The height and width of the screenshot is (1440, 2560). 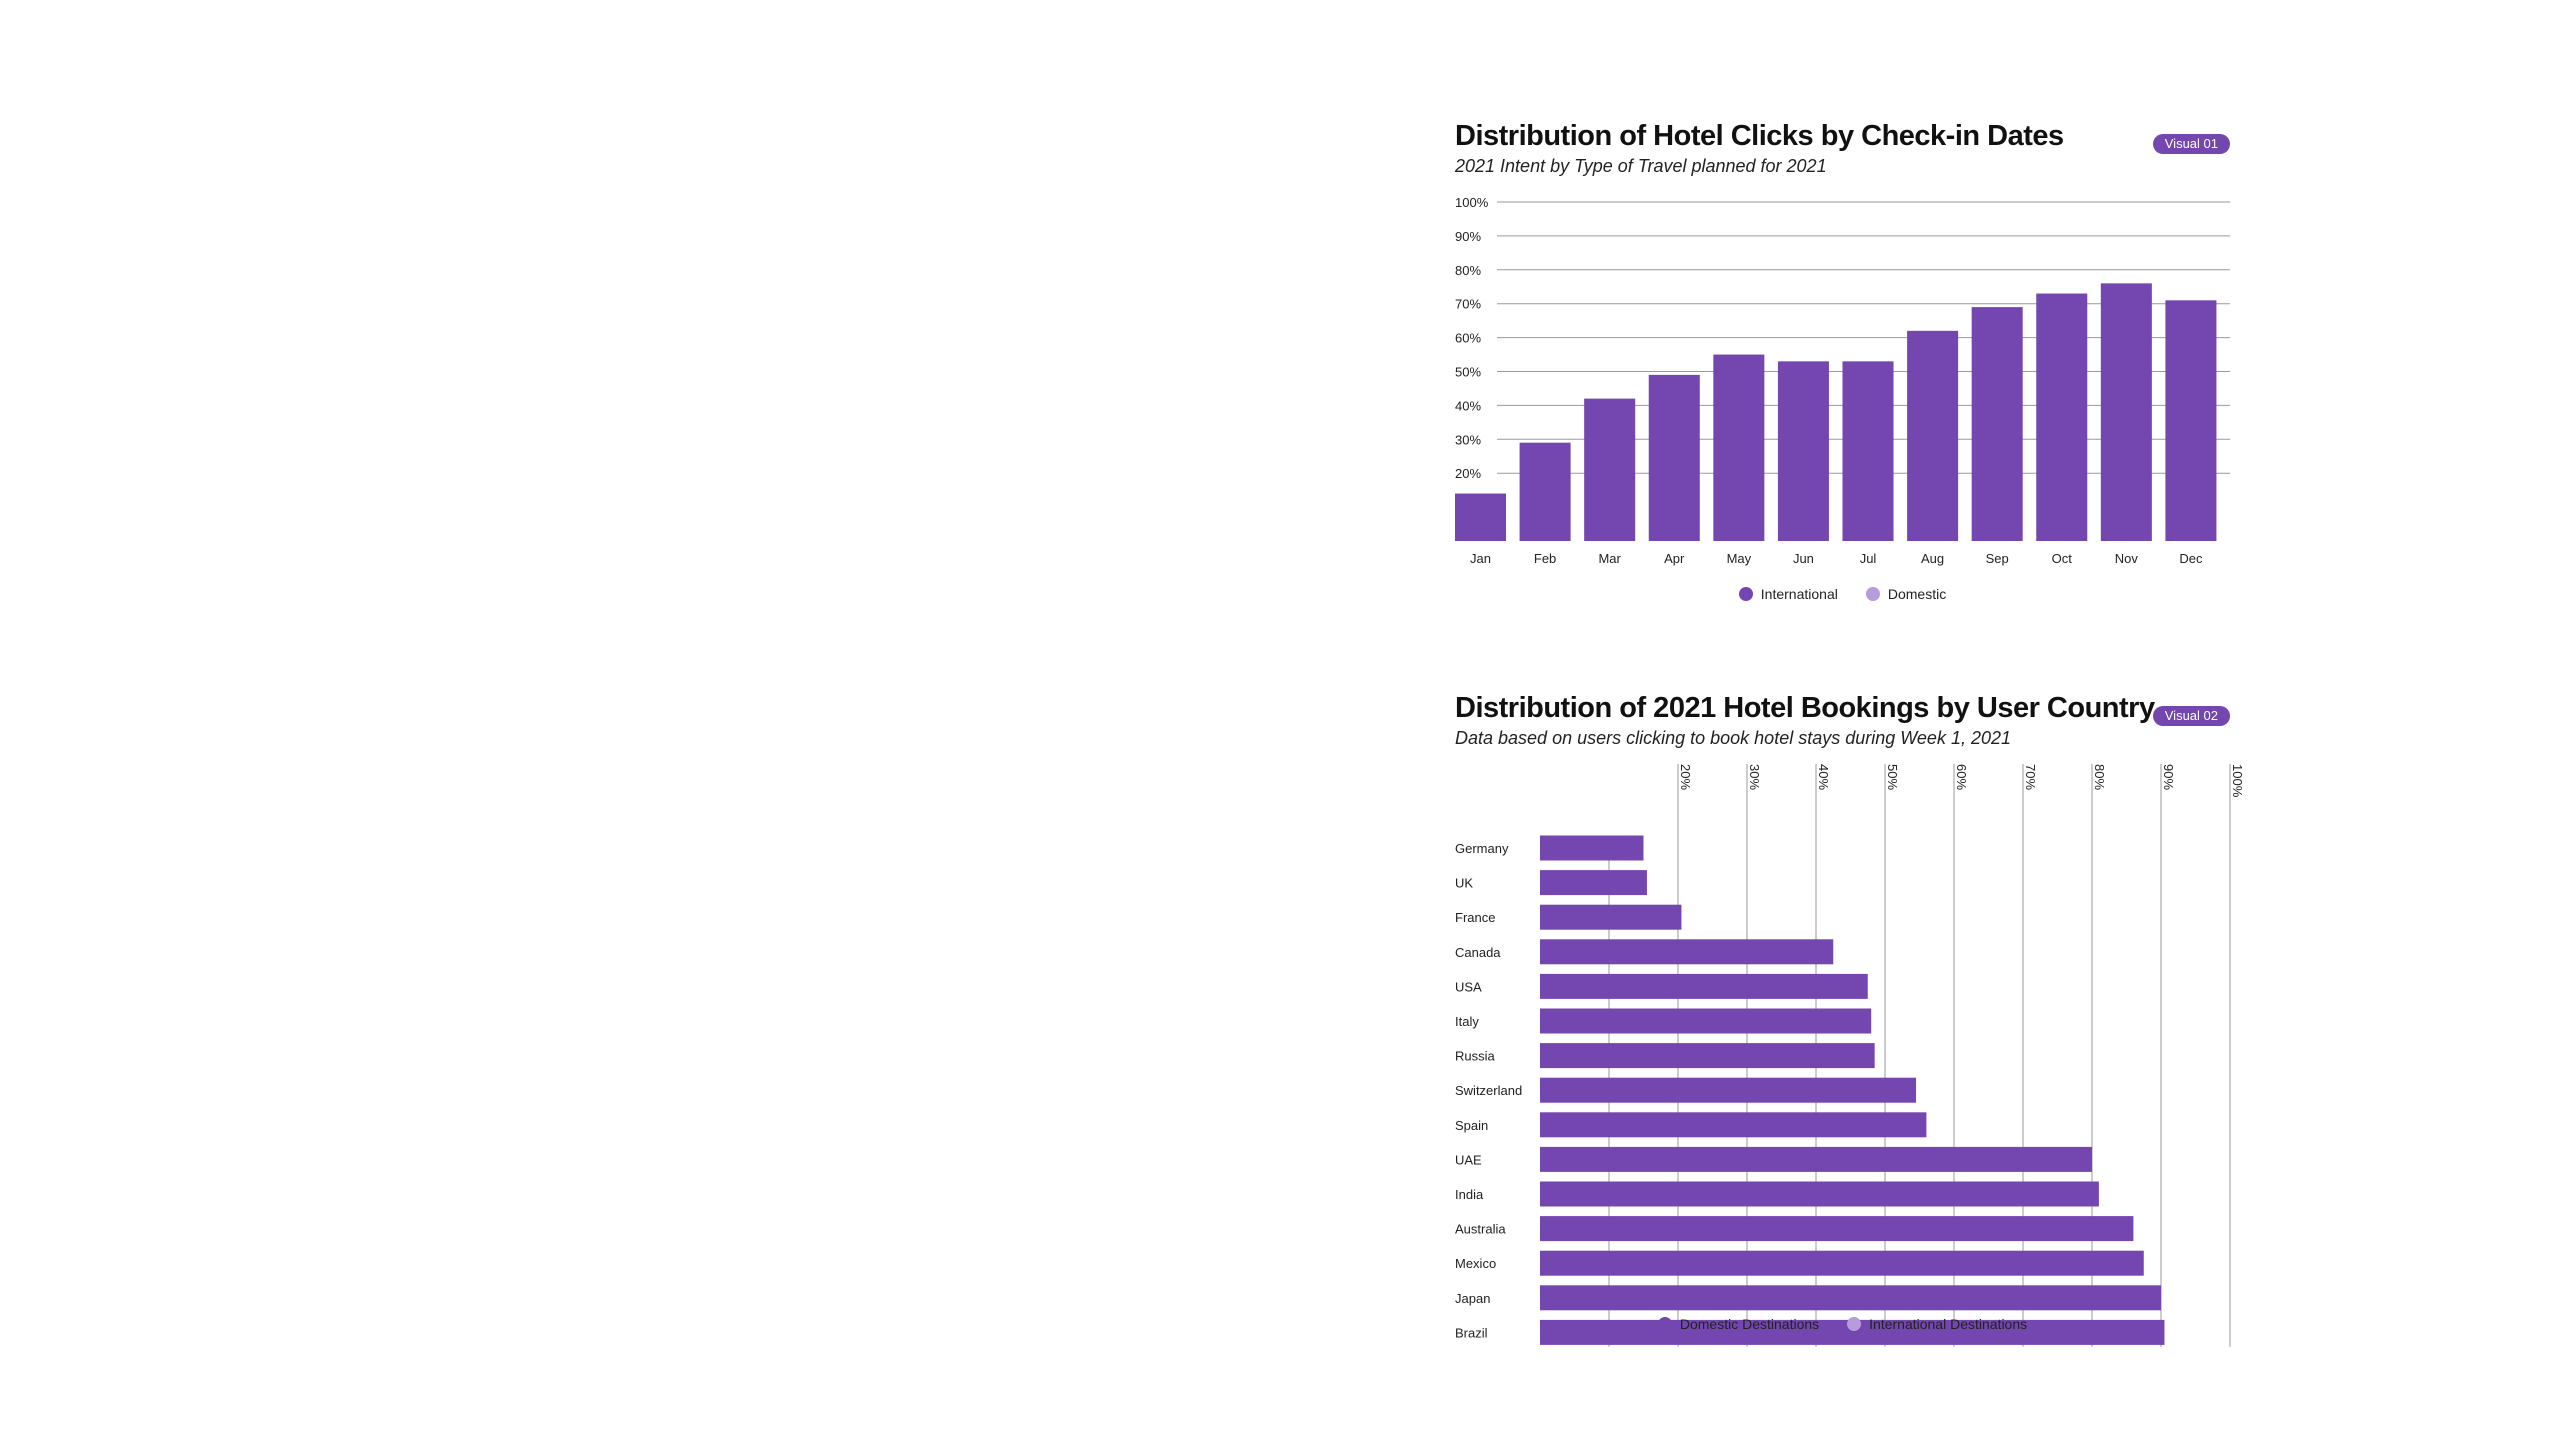 I want to click on bar-italy, so click(x=1706, y=1021).